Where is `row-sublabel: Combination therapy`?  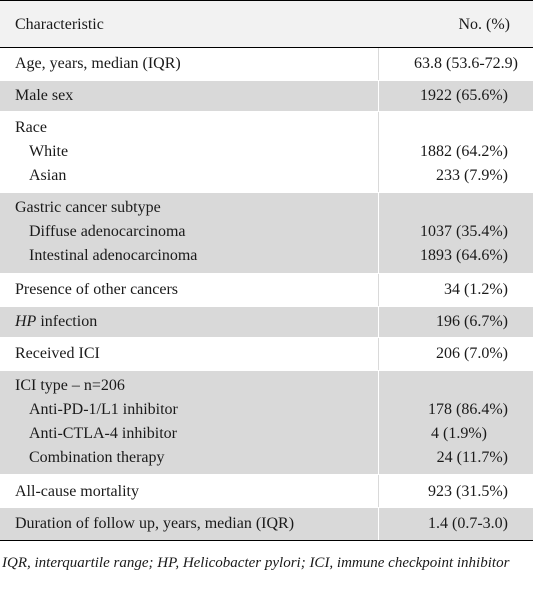 row-sublabel: Combination therapy is located at coordinates (97, 457).